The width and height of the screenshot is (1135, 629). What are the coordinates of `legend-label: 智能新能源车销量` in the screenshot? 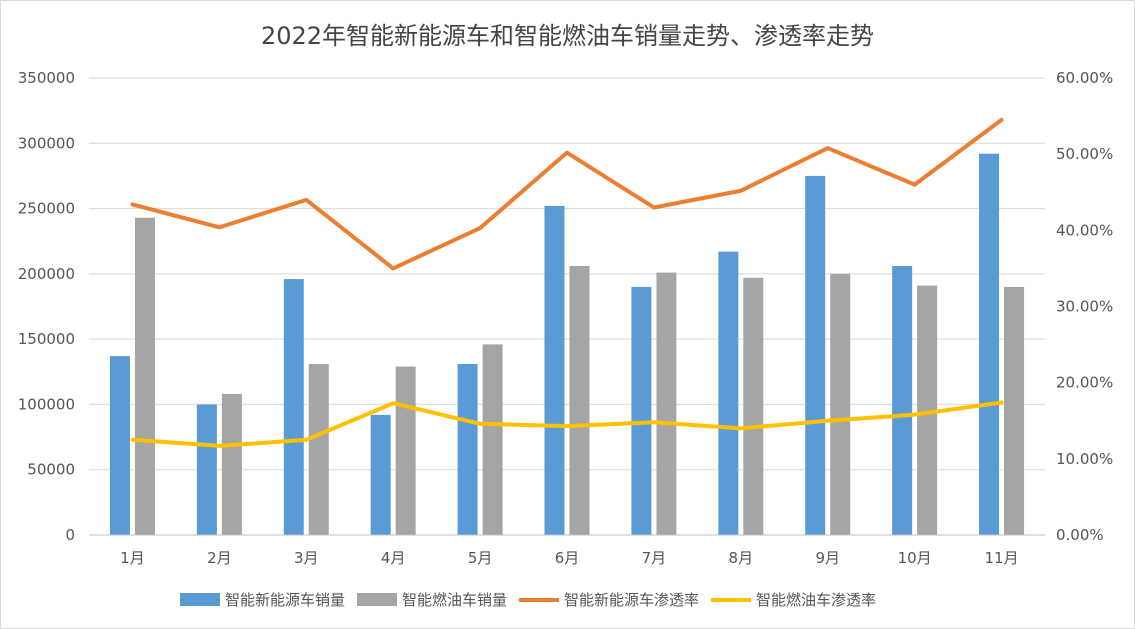 It's located at (285, 600).